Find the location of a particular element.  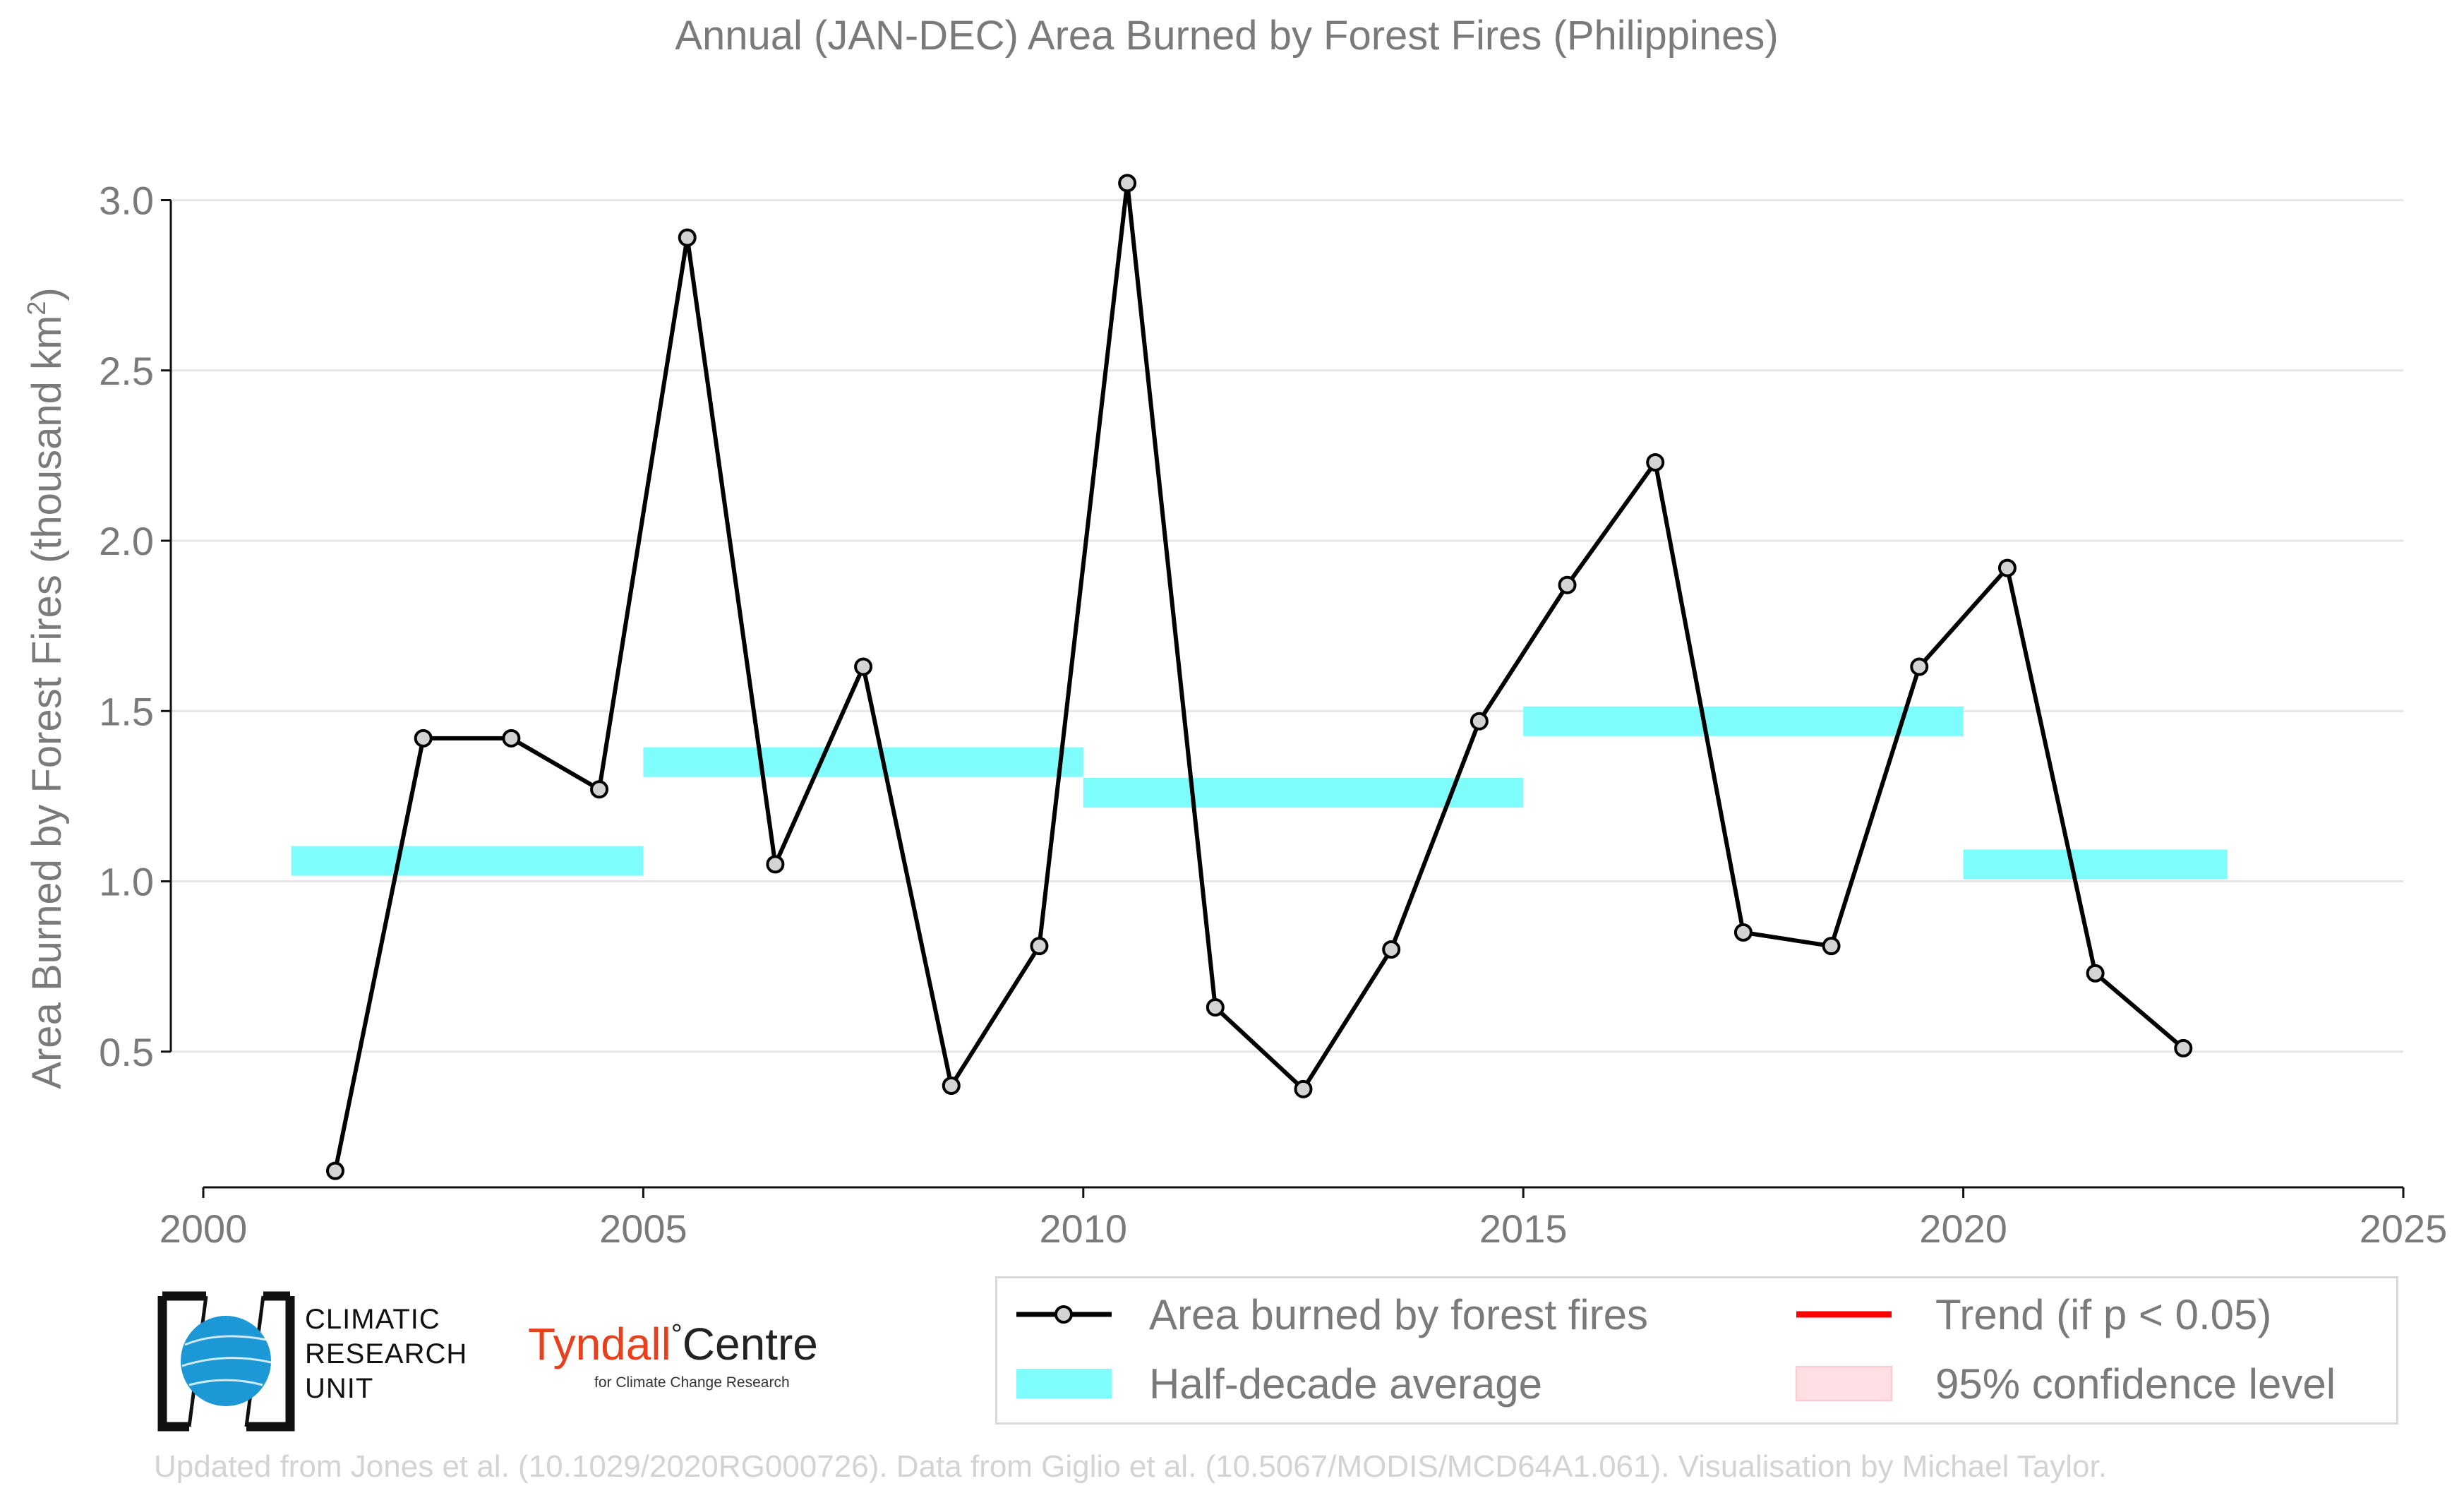

y-tick-label: 1.0 is located at coordinates (126, 882).